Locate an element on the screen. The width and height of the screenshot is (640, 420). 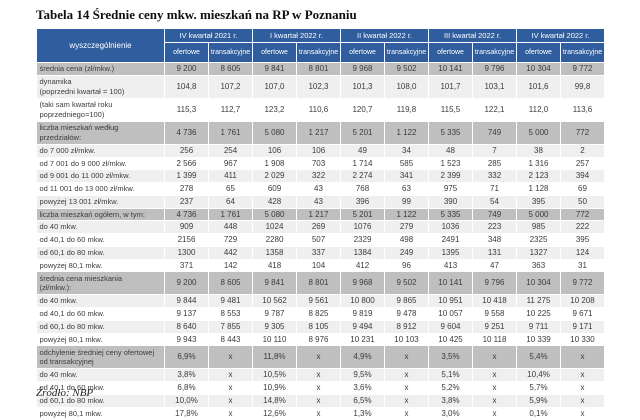
value-cell: 10 425 is located at coordinates (450, 340).